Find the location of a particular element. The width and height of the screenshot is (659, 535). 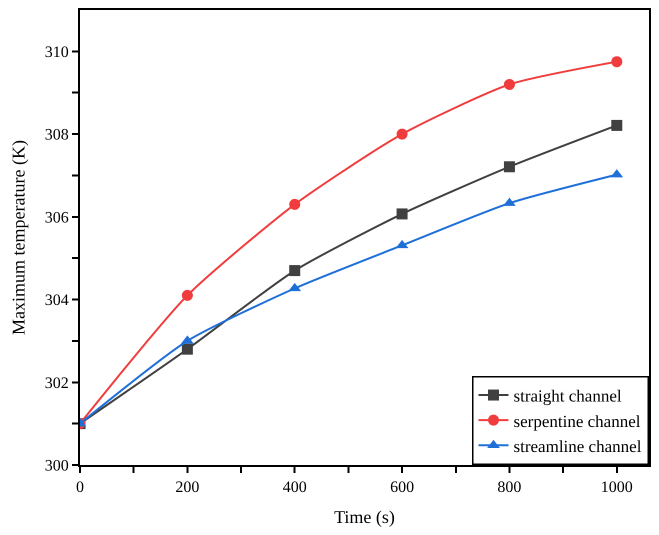

x-tick-label: 200 is located at coordinates (187, 487).